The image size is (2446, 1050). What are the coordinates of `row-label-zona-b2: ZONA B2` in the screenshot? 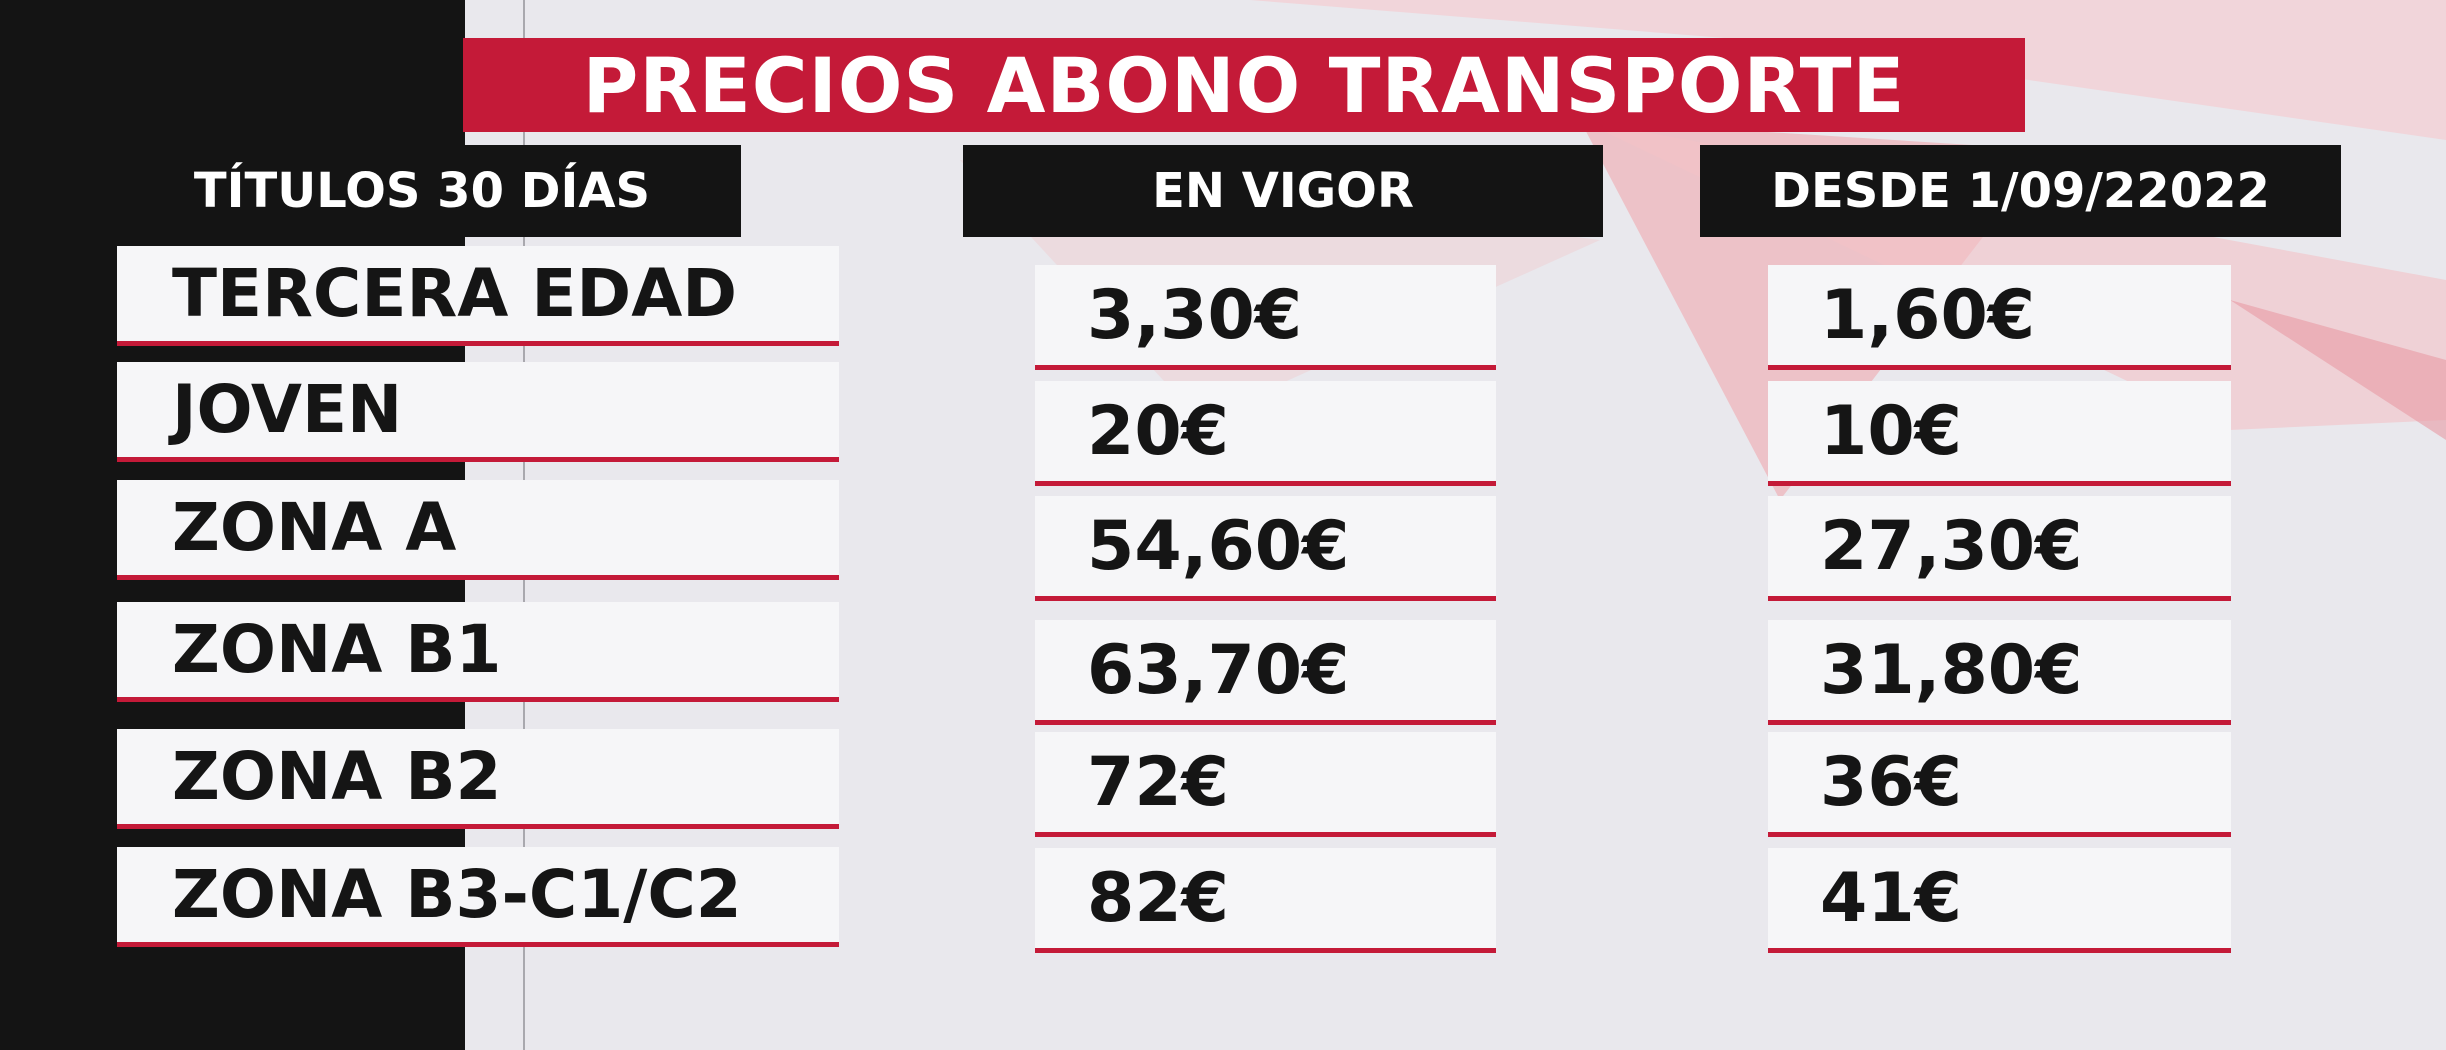 It's located at (478, 779).